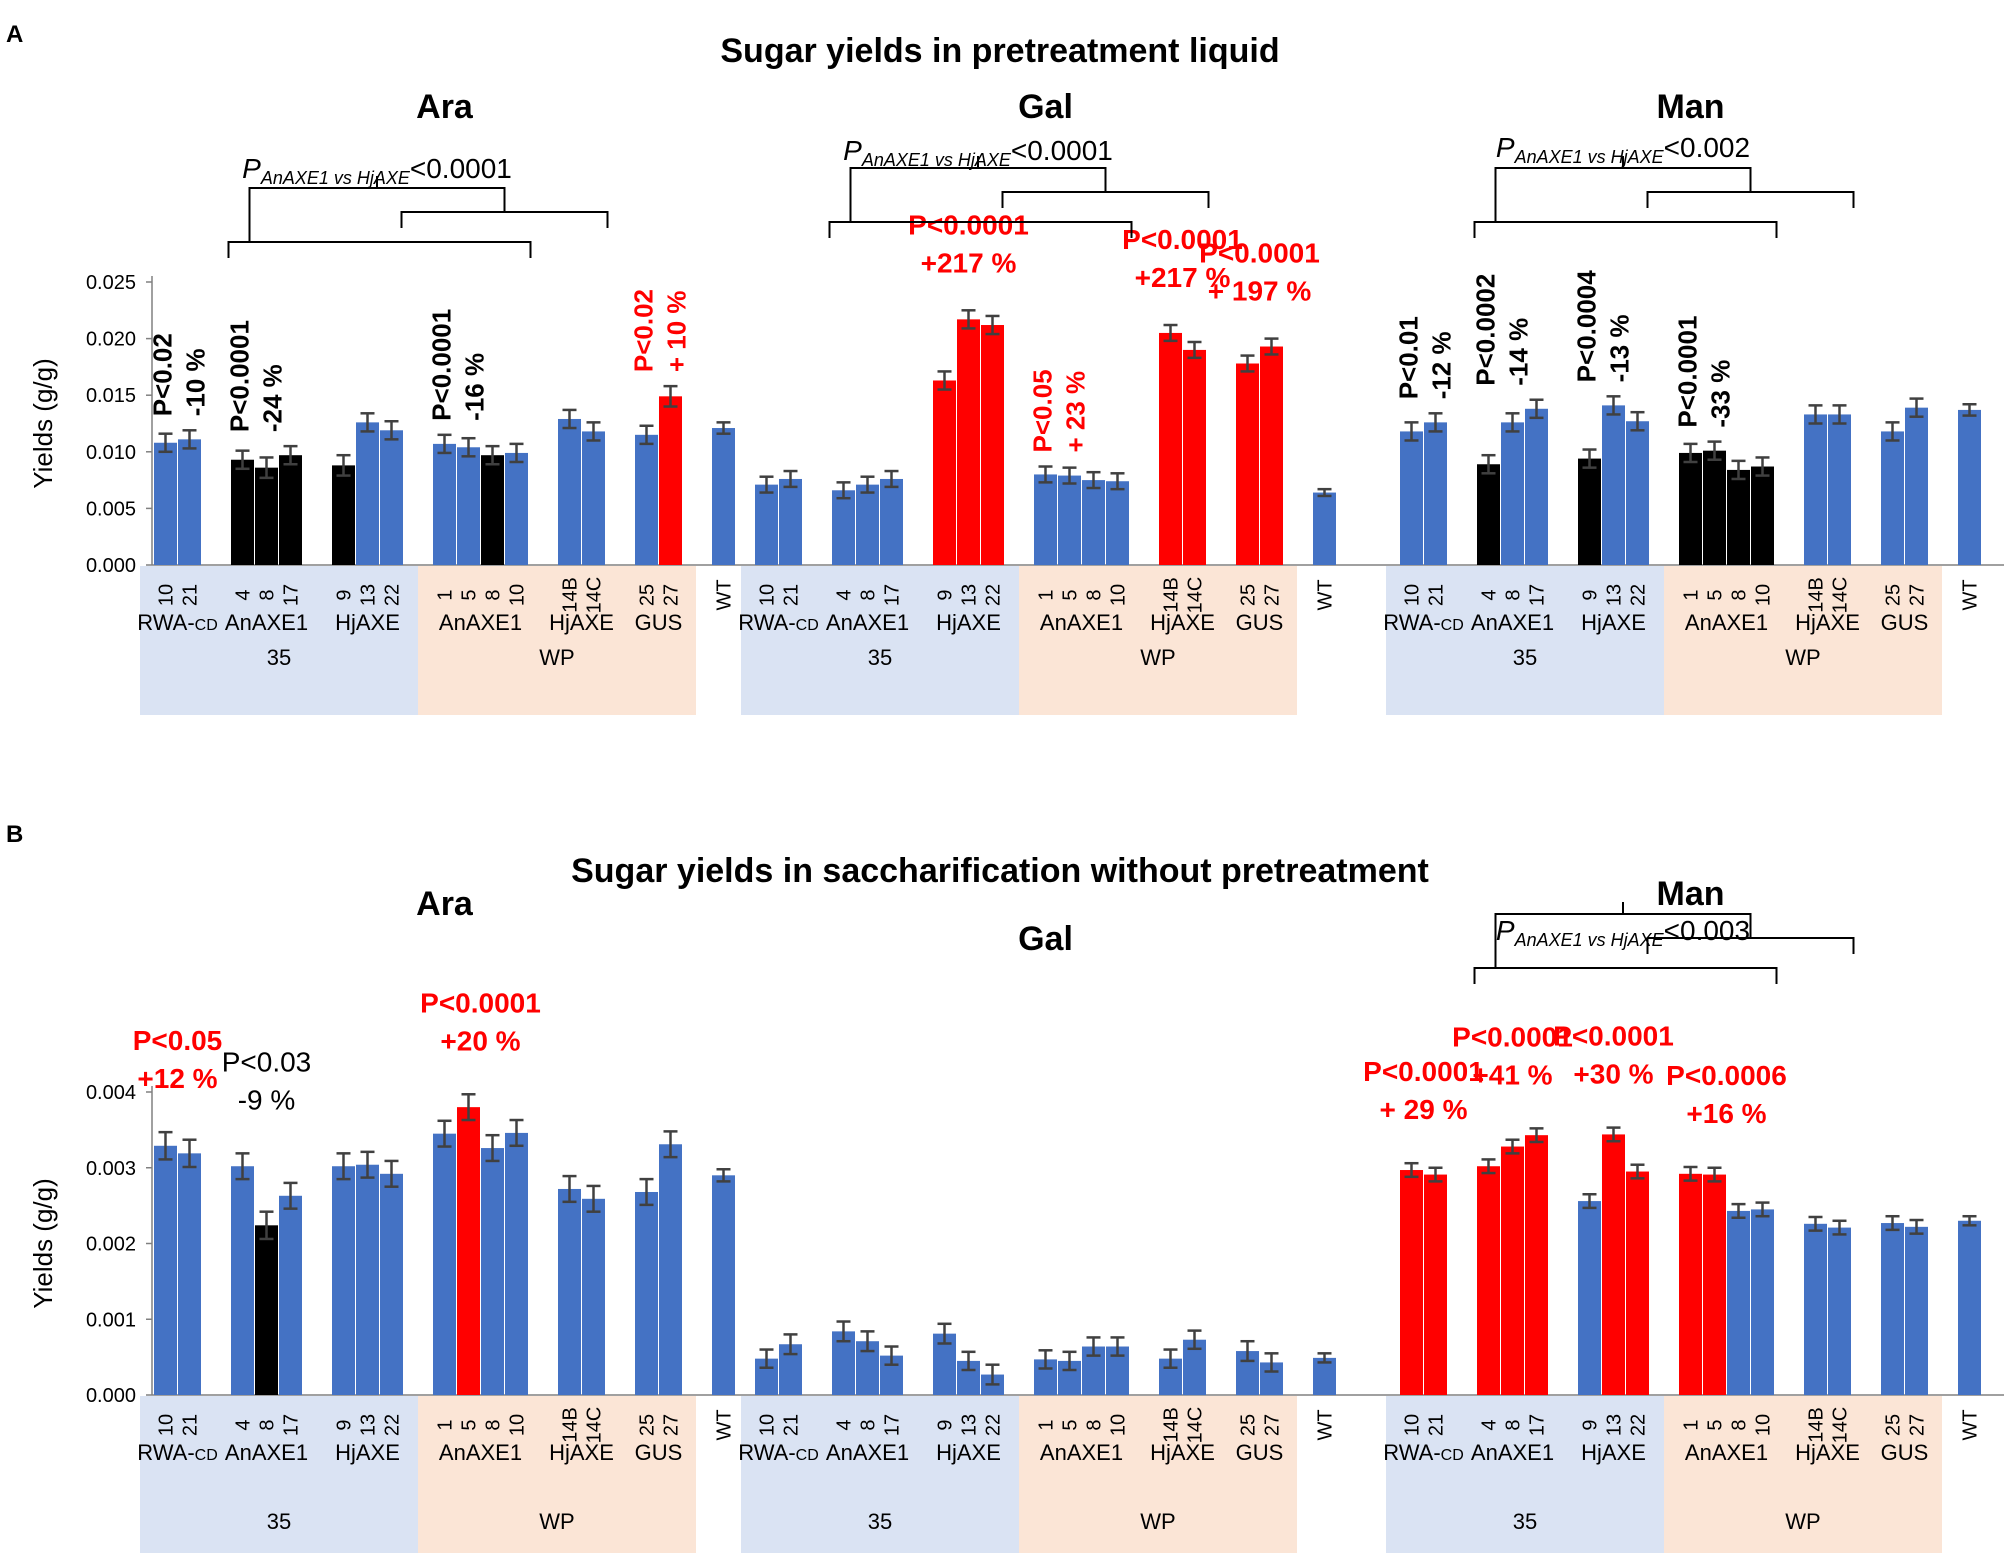  I want to click on annotation-pct: -16 %, so click(475, 387).